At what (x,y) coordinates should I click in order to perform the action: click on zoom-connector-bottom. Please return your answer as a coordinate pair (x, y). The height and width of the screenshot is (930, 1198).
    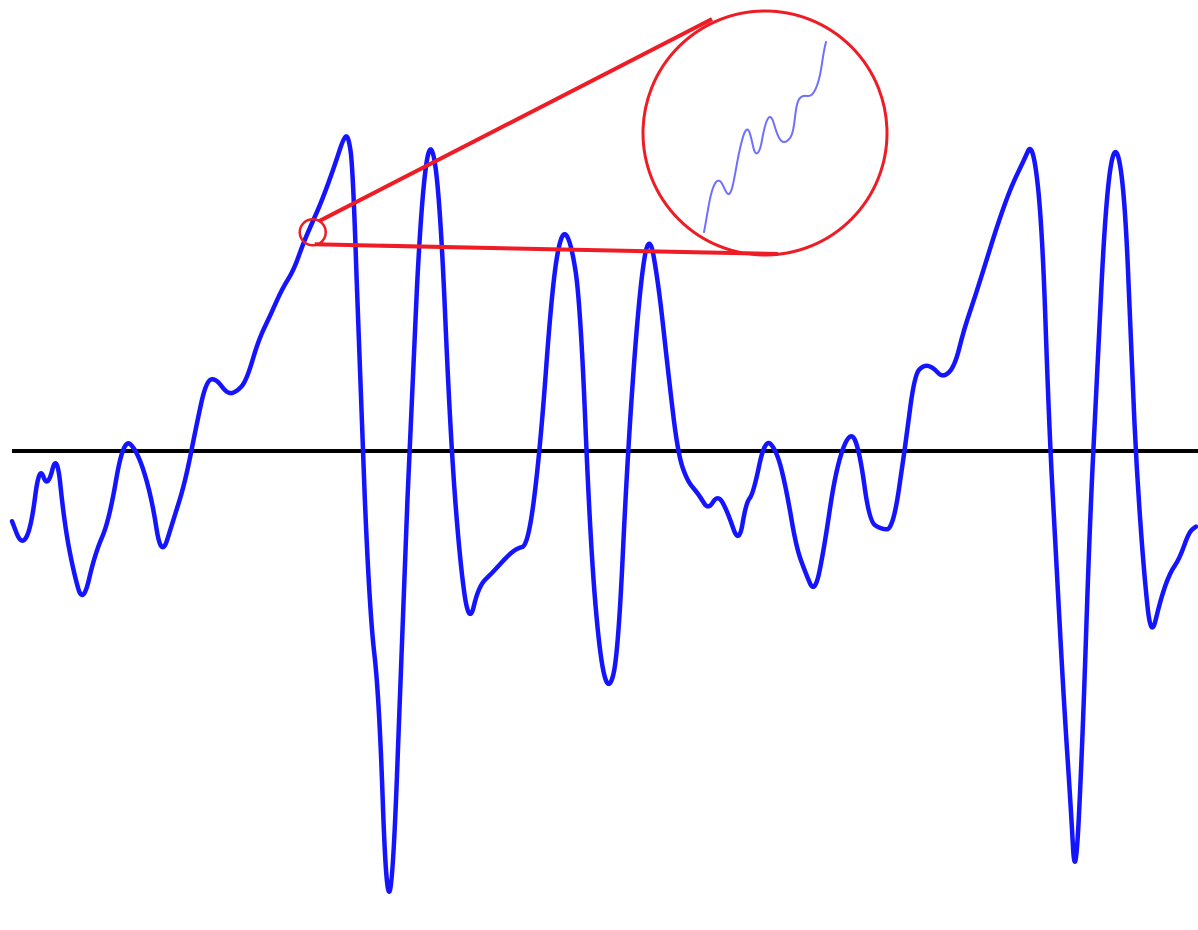
    Looking at the image, I should click on (546, 249).